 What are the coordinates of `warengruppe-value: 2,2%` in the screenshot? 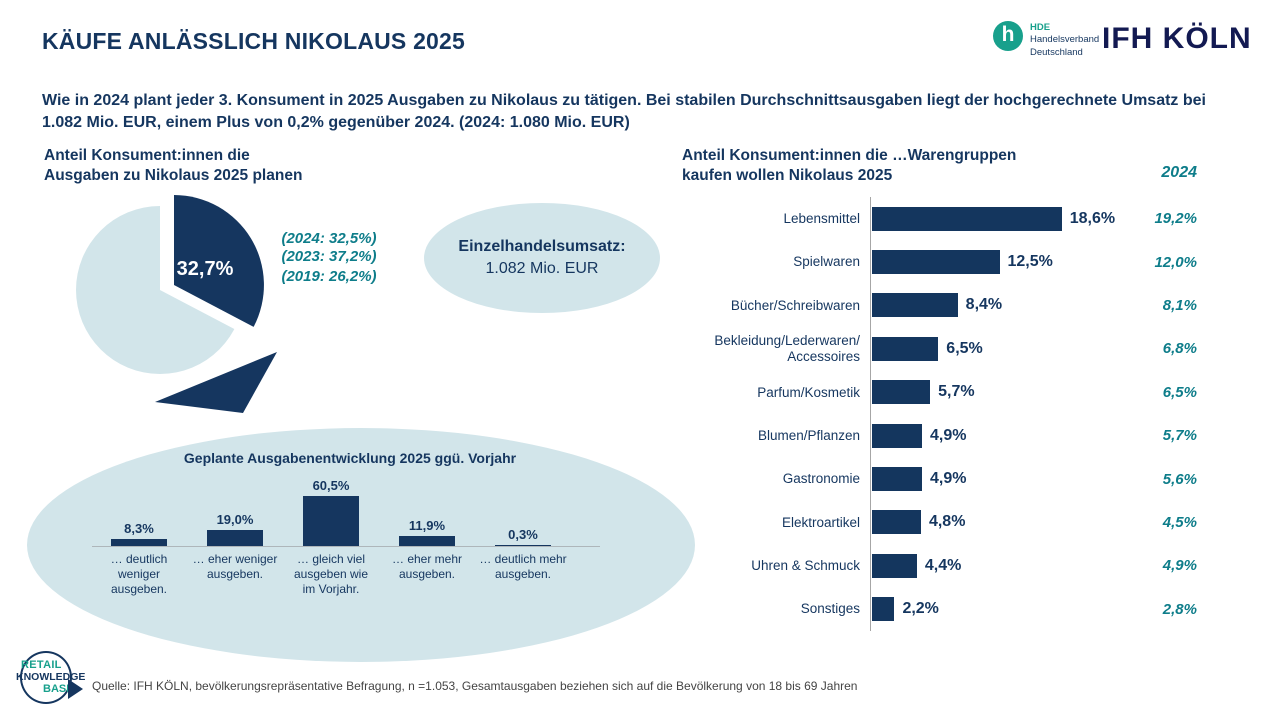 It's located at (920, 609).